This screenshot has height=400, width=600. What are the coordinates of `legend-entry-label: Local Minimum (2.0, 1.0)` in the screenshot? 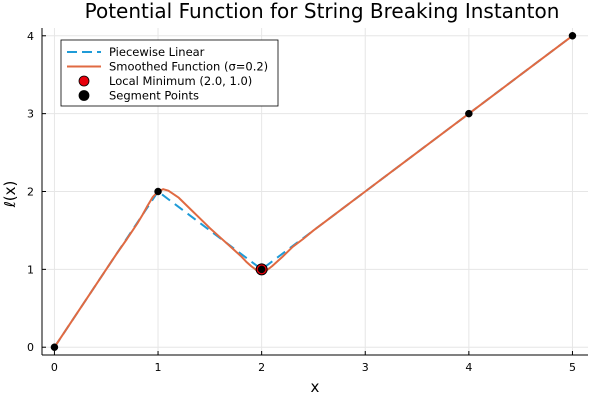 It's located at (180, 81).